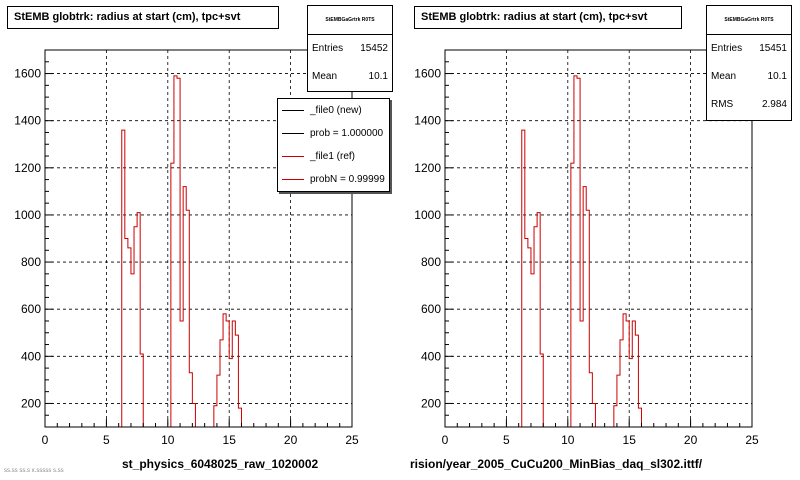  Describe the element at coordinates (374, 48) in the screenshot. I see `stats-entries-value: 15452` at that location.